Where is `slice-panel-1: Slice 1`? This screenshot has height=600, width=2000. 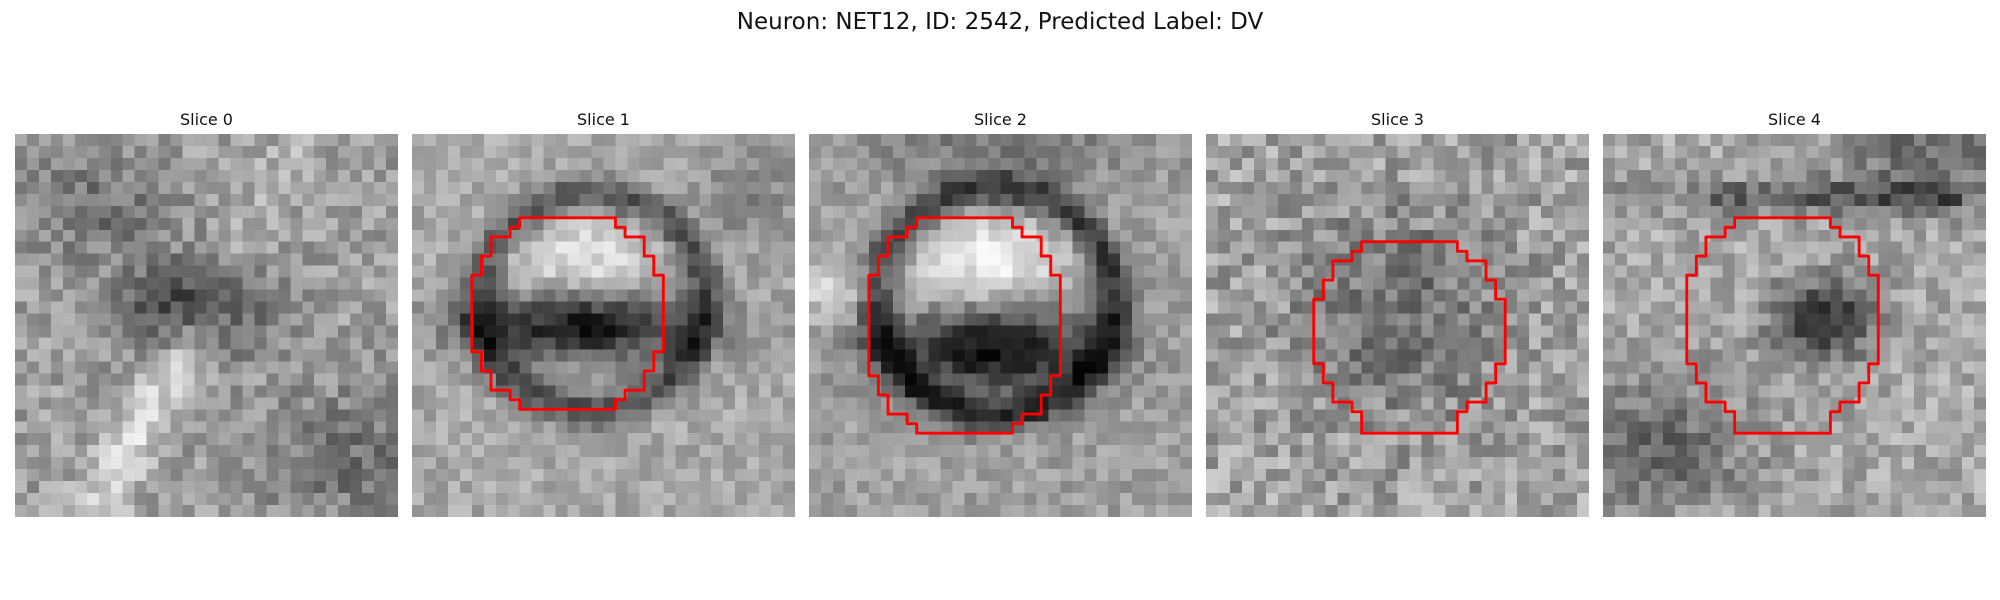 slice-panel-1: Slice 1 is located at coordinates (603, 313).